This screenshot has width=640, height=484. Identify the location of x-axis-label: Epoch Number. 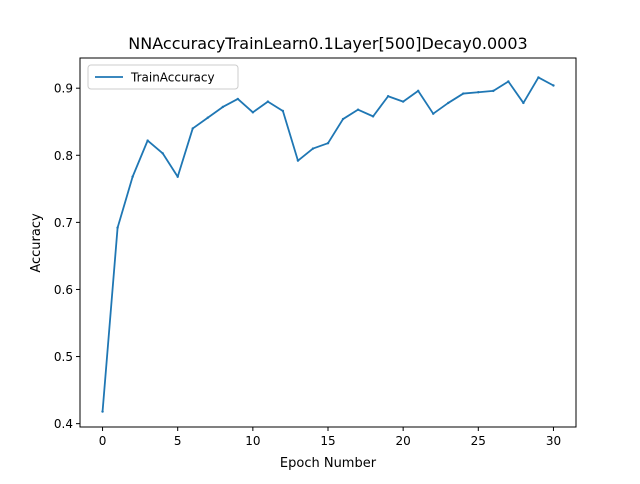
(328, 463).